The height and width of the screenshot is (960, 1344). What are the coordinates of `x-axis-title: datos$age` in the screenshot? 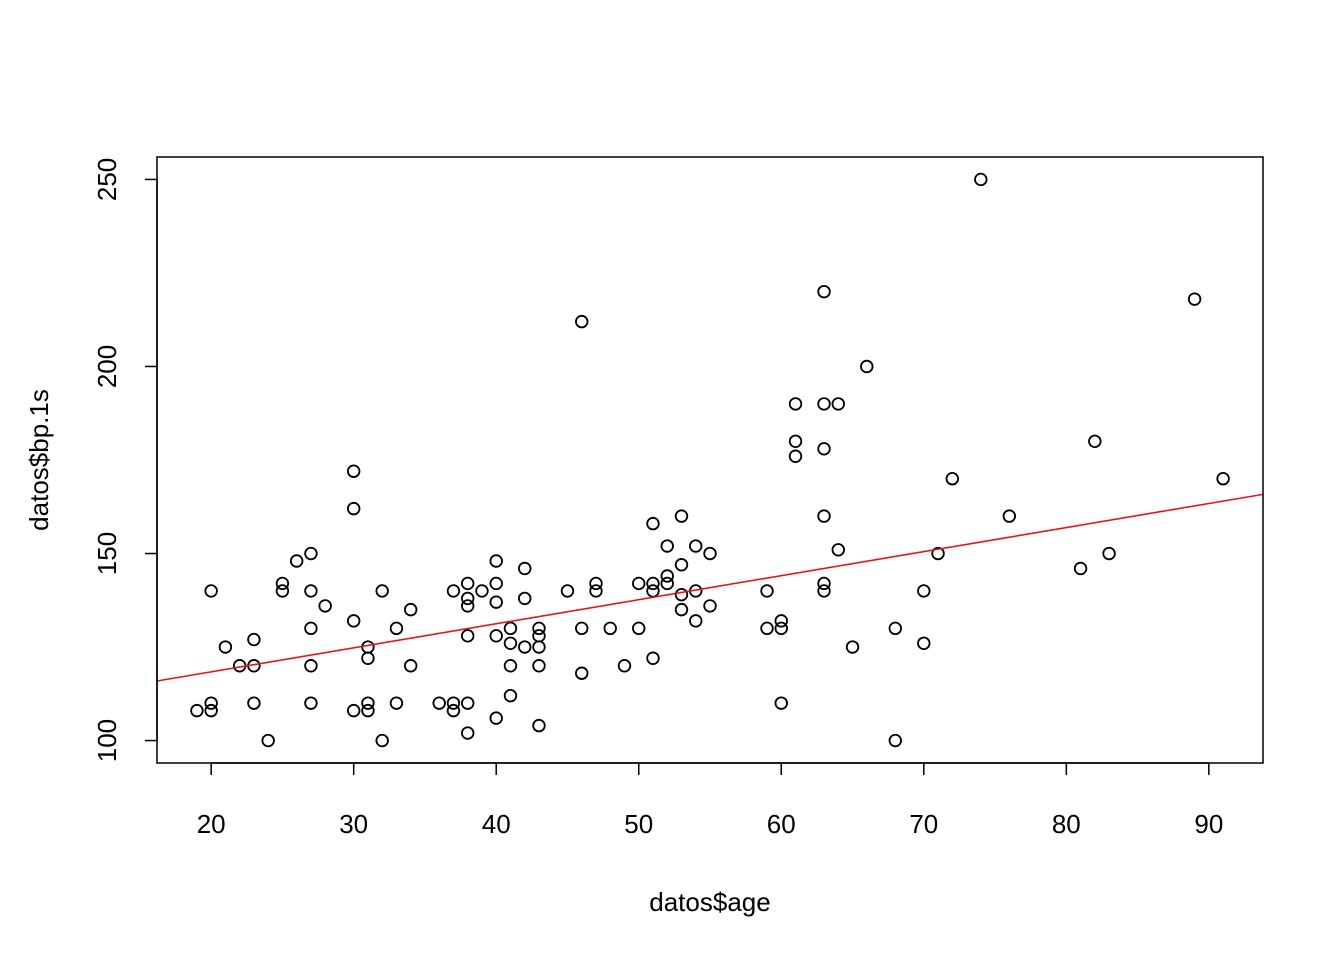 It's located at (709, 902).